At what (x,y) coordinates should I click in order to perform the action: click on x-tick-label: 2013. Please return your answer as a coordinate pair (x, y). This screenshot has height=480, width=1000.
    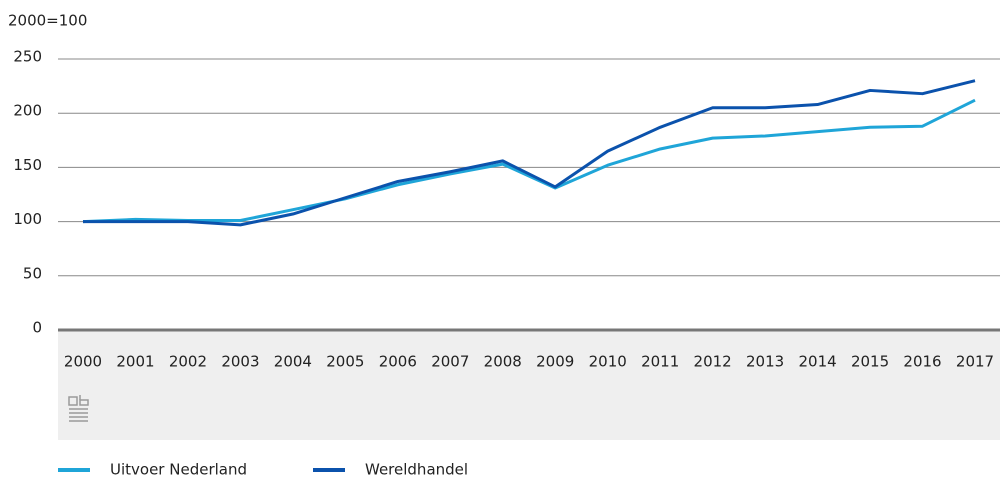
    Looking at the image, I should click on (765, 362).